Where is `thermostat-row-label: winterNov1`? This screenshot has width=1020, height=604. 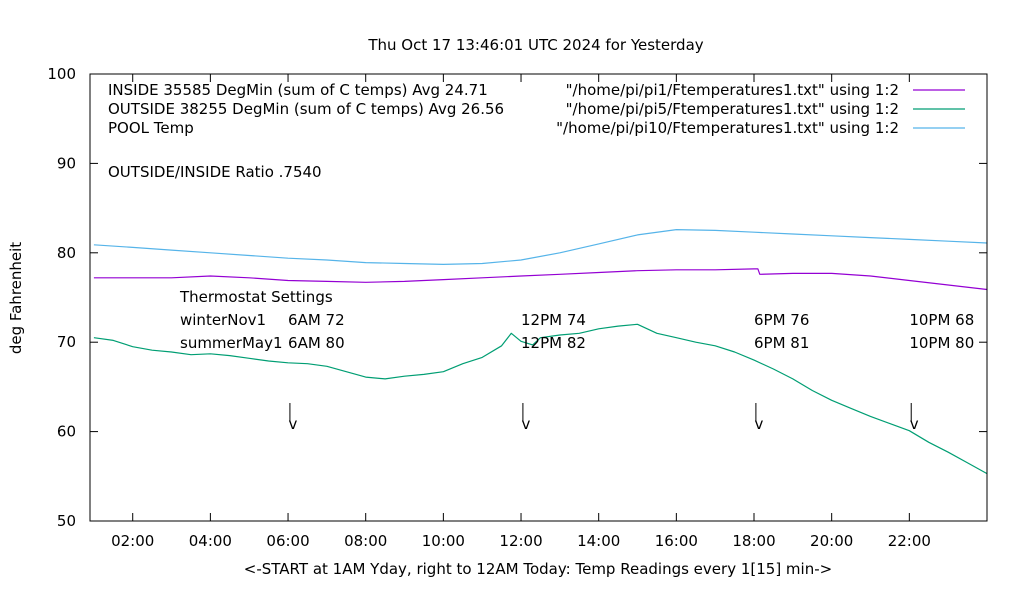
thermostat-row-label: winterNov1 is located at coordinates (223, 320).